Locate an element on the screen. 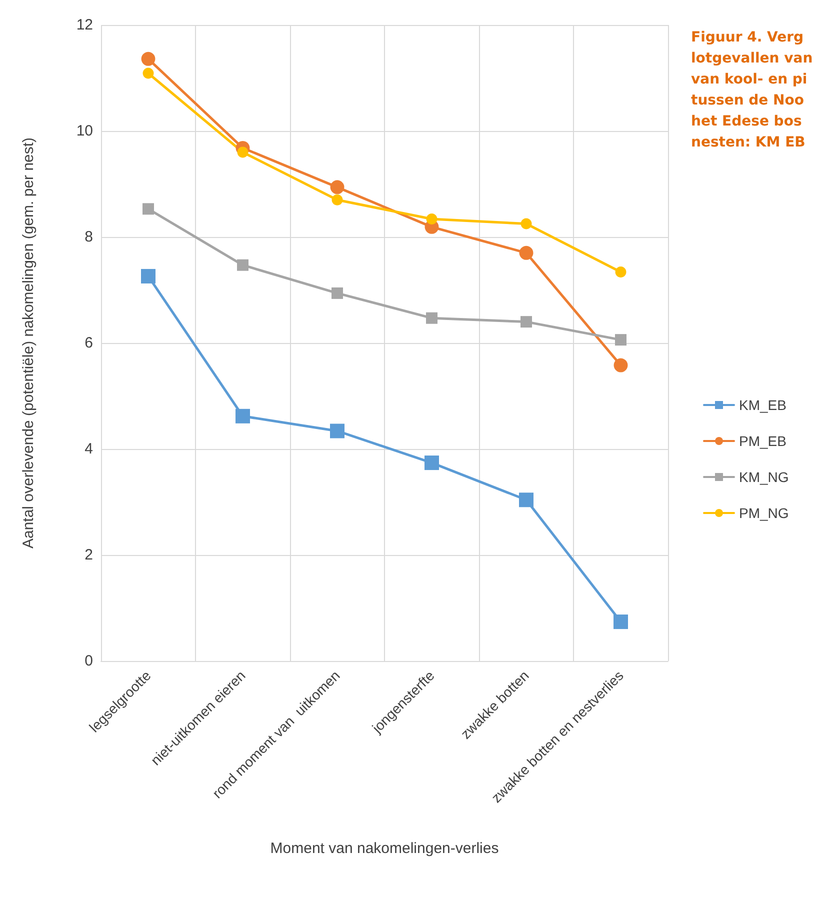 This screenshot has width=822, height=910. text: Figuur 4. Verg lotgevallen van van kool- en pi tussen de Noo het Edese bos nesten: KM EB is located at coordinates (752, 90).